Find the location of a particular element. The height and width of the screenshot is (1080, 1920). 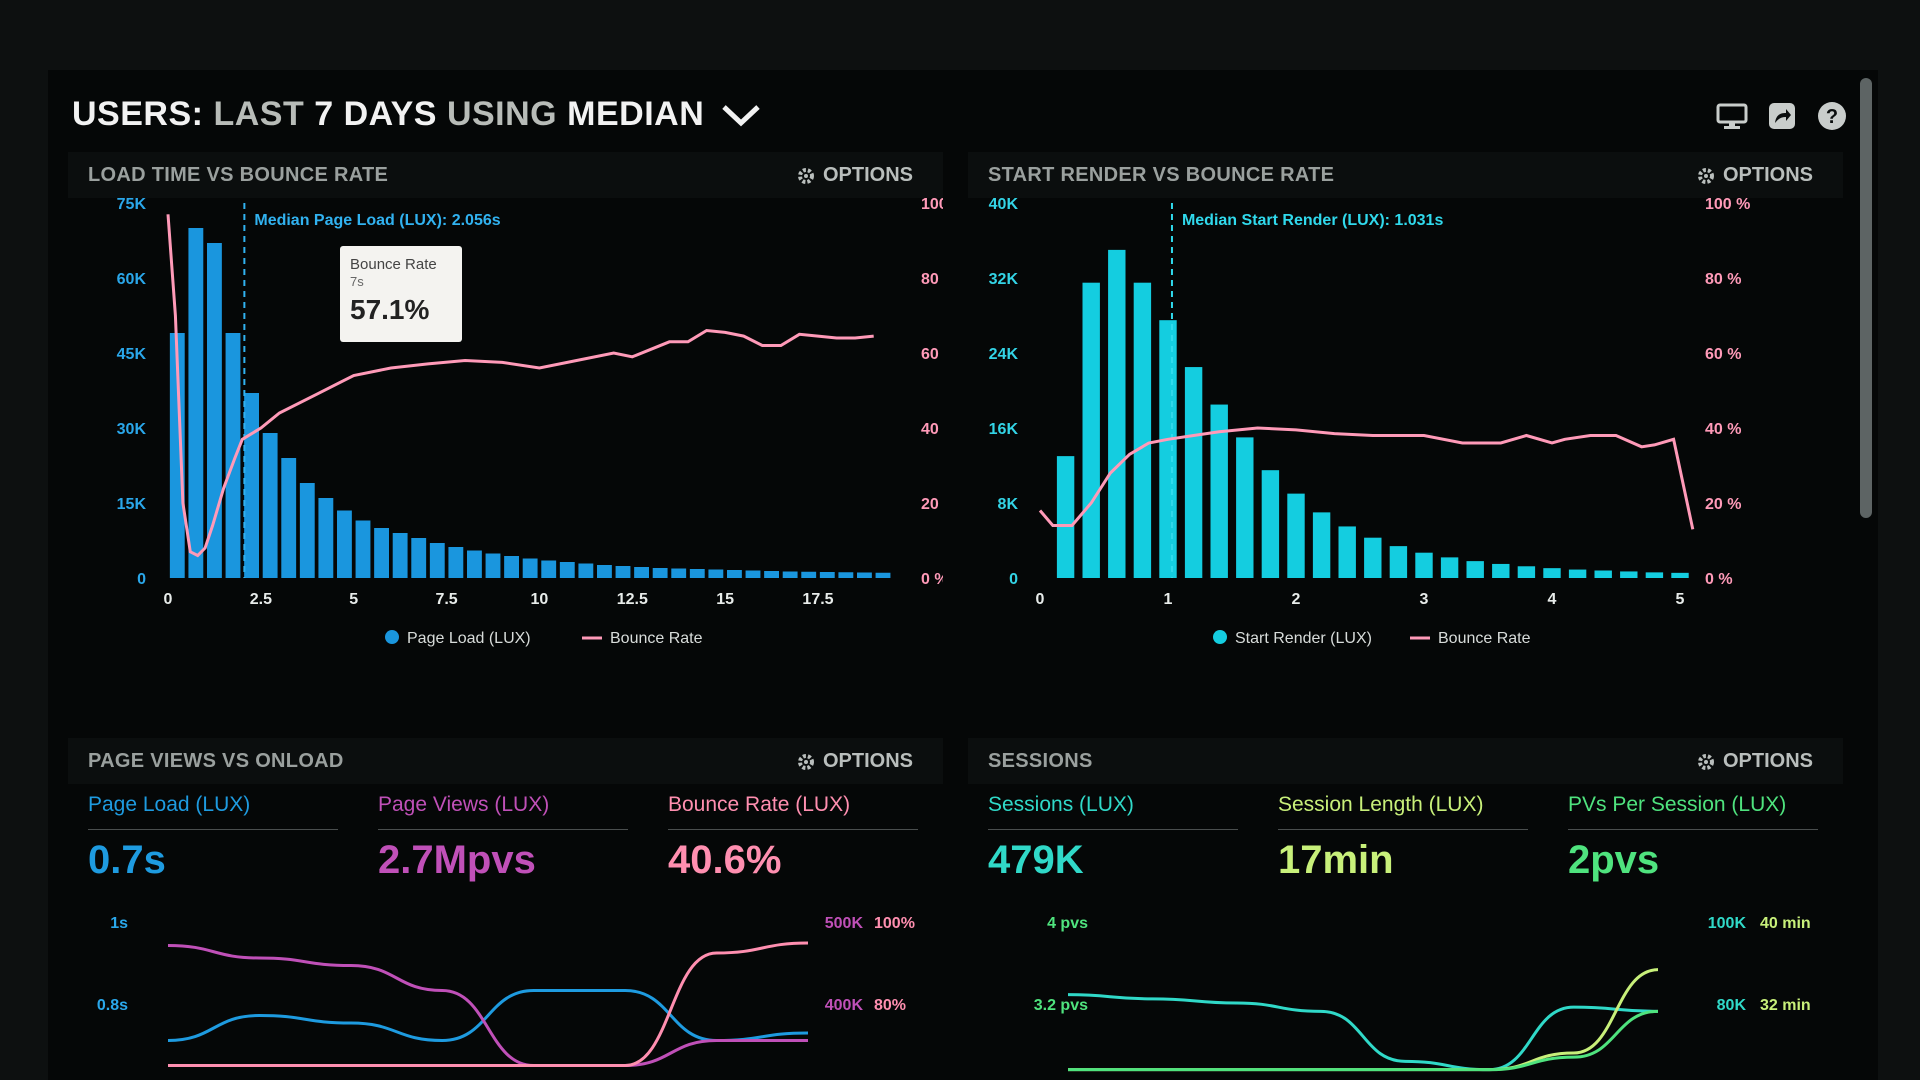

y2-tick-label: 80K is located at coordinates (1732, 1005).